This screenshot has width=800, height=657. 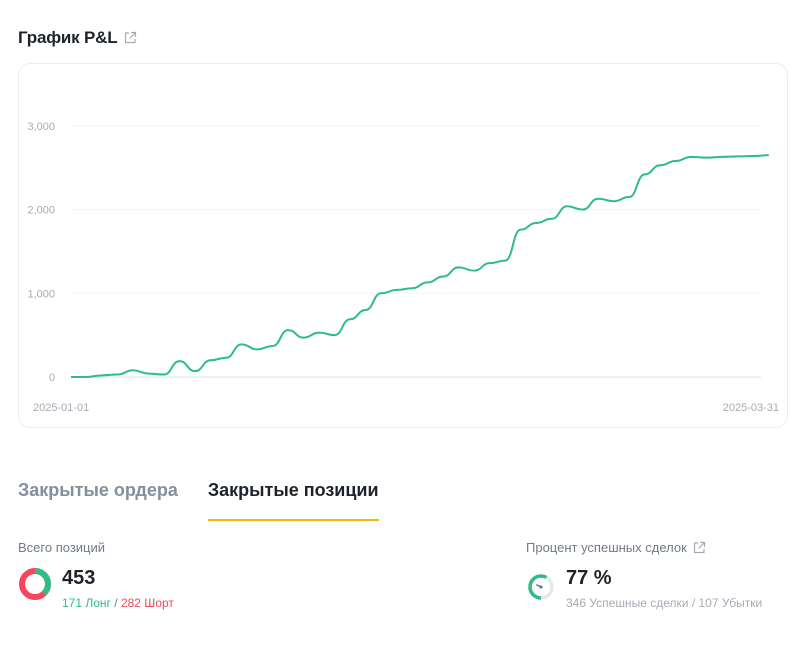 What do you see at coordinates (79, 578) in the screenshot?
I see `total-positions-value: 453` at bounding box center [79, 578].